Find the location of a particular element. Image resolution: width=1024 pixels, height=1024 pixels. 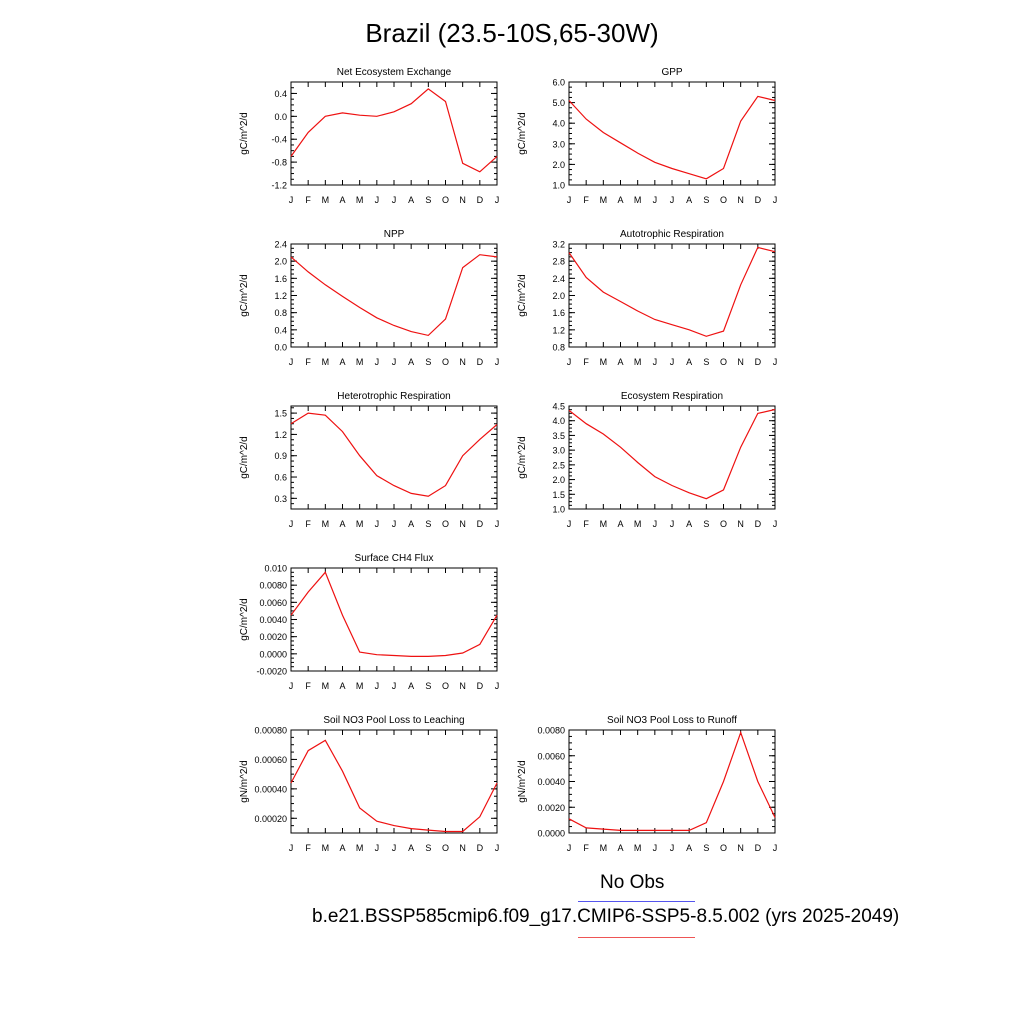

panel-3-ytick-label: 2.4 is located at coordinates (280, 245).